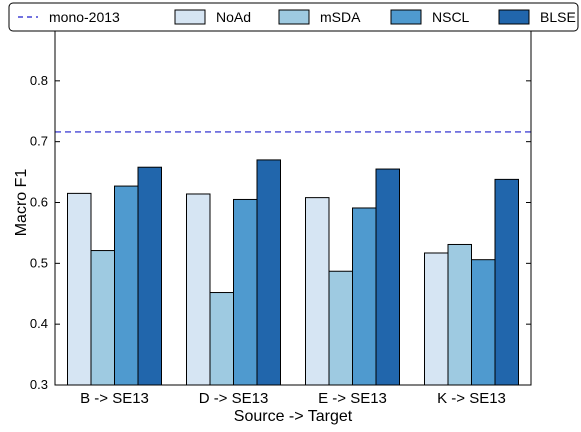  What do you see at coordinates (245, 292) in the screenshot?
I see `bar-nscl-d-se13` at bounding box center [245, 292].